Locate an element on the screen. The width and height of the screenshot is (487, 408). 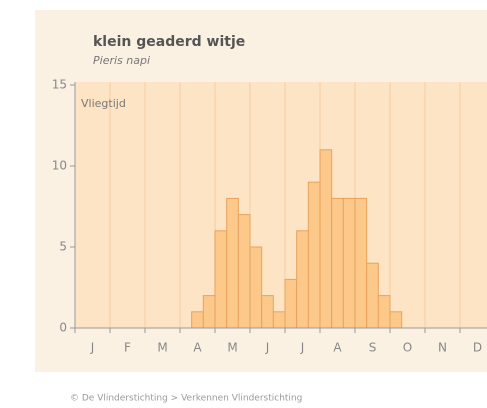
y-tick-label: 5 is located at coordinates (63, 247).